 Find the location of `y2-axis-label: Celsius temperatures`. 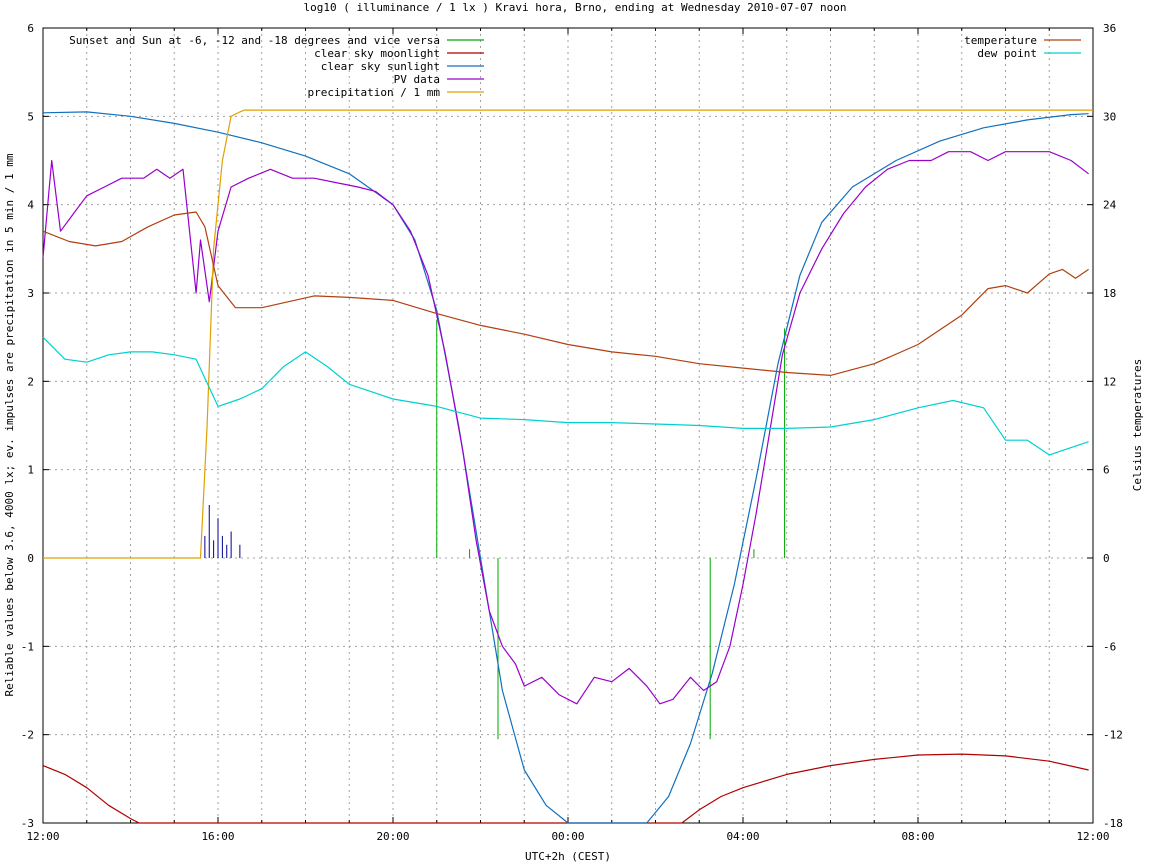

y2-axis-label: Celsius temperatures is located at coordinates (1137, 425).